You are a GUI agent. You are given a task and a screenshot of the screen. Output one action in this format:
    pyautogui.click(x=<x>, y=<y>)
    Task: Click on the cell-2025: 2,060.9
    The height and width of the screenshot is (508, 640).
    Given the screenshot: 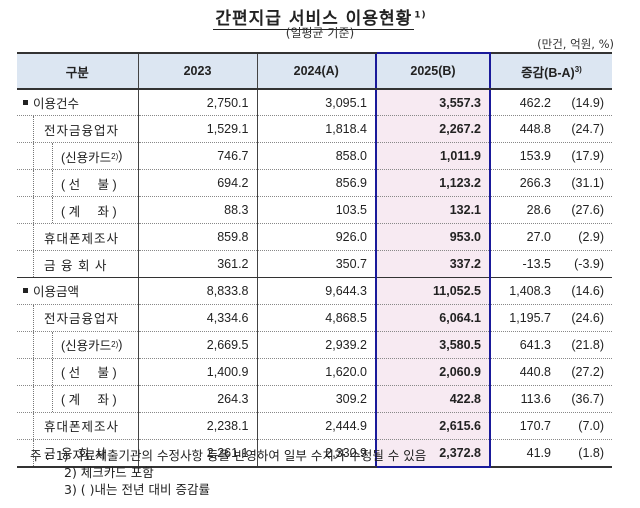 What is the action you would take?
    pyautogui.click(x=433, y=372)
    